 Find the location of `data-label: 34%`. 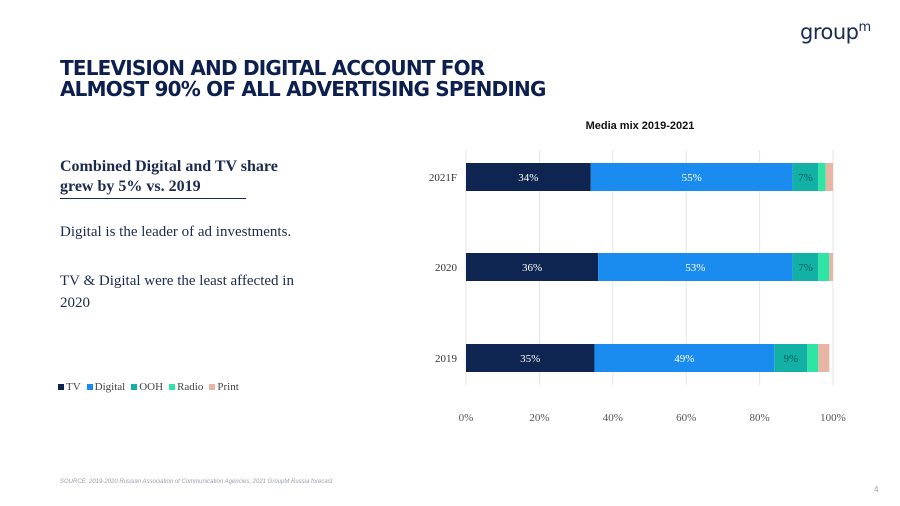

data-label: 34% is located at coordinates (528, 178).